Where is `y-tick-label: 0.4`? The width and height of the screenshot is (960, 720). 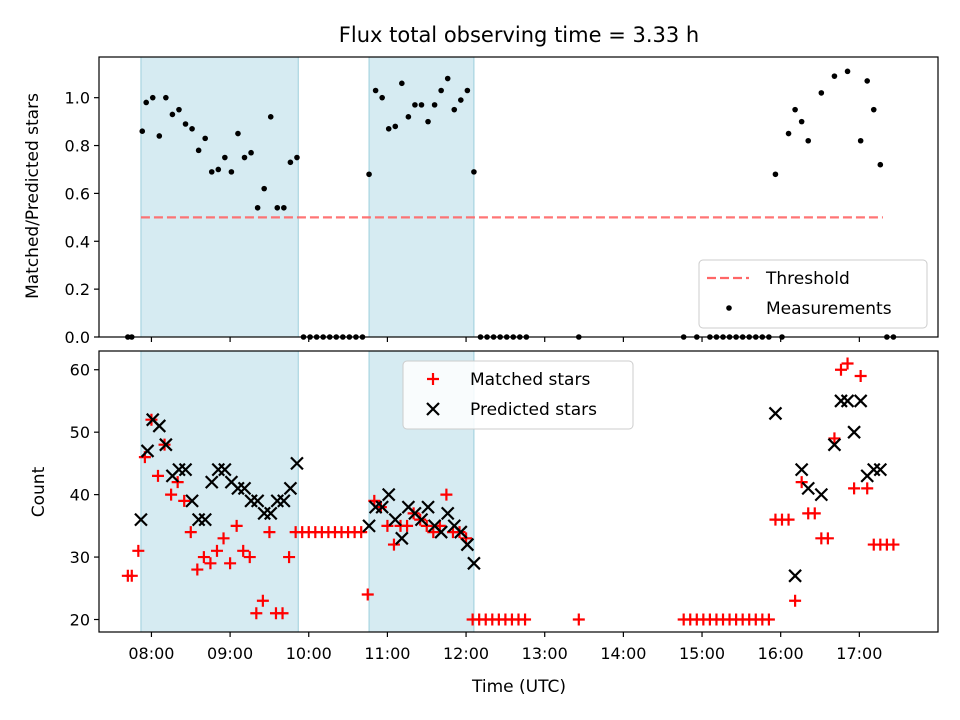 y-tick-label: 0.4 is located at coordinates (77, 241).